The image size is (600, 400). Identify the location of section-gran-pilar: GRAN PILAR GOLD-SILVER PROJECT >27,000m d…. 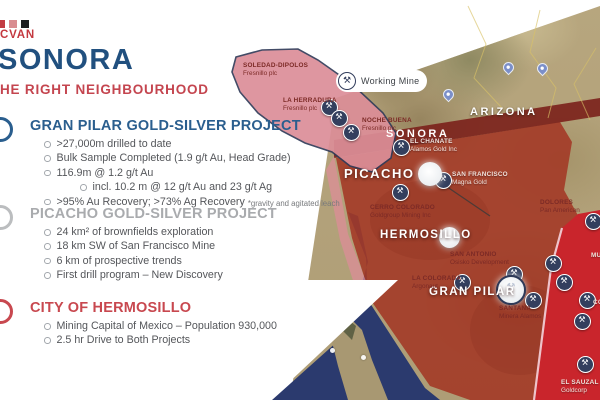
(172, 163).